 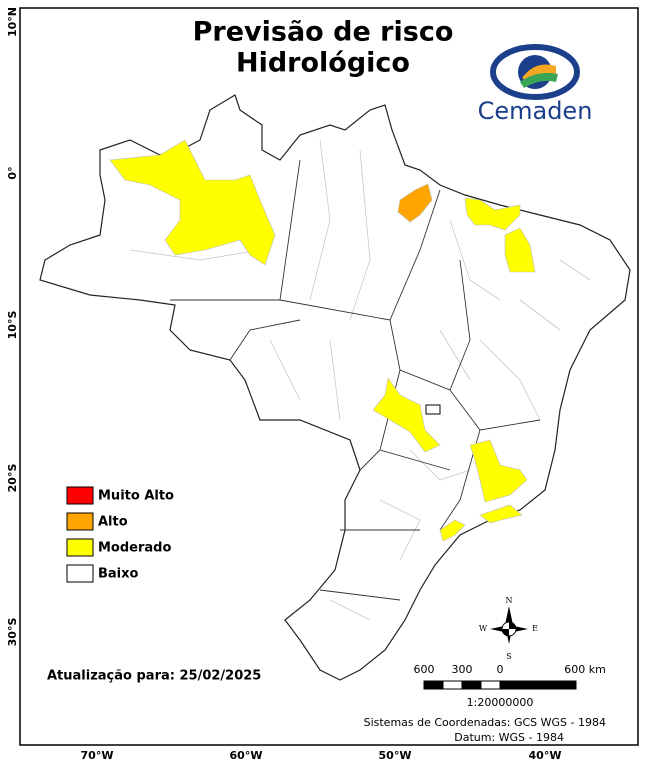 What do you see at coordinates (483, 628) in the screenshot?
I see `compass-letter: W` at bounding box center [483, 628].